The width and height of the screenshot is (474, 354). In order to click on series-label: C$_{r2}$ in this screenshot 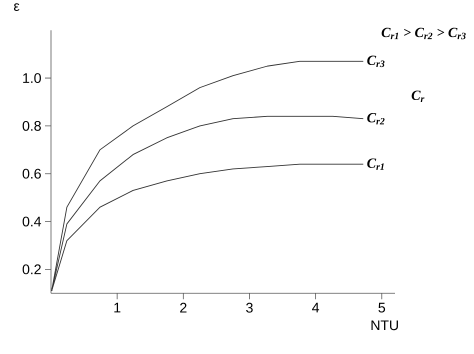, I will do `click(376, 118)`.